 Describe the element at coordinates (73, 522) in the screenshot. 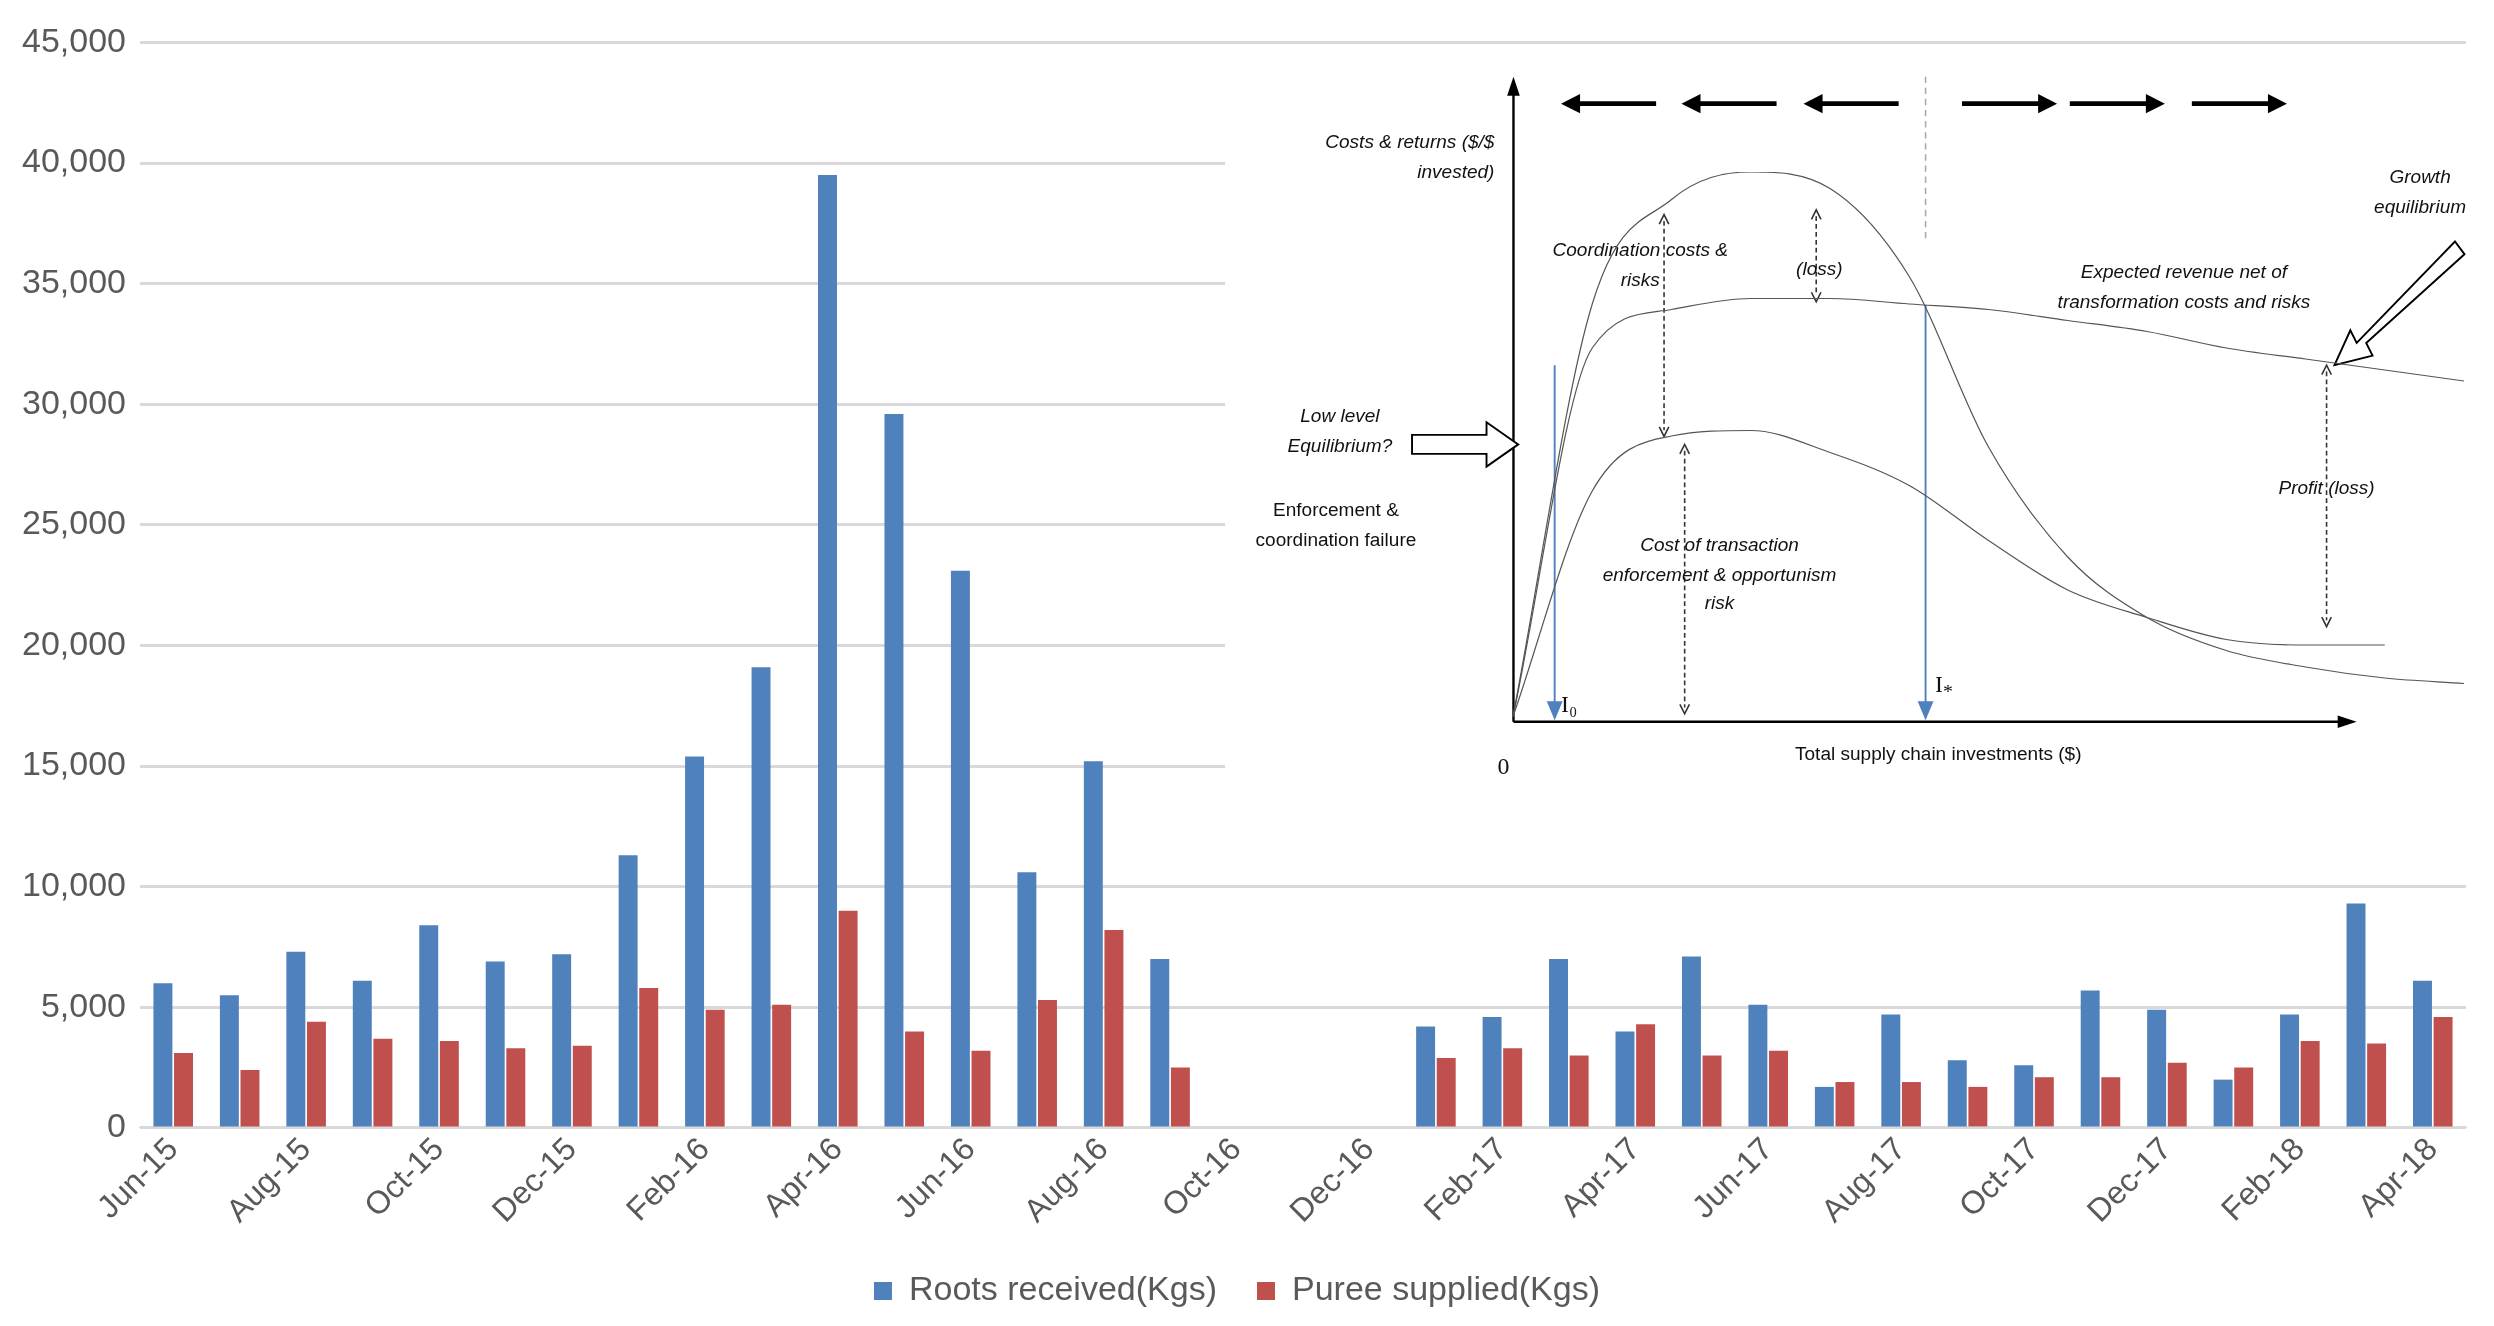

I see `y-tick-label: 25,000` at that location.